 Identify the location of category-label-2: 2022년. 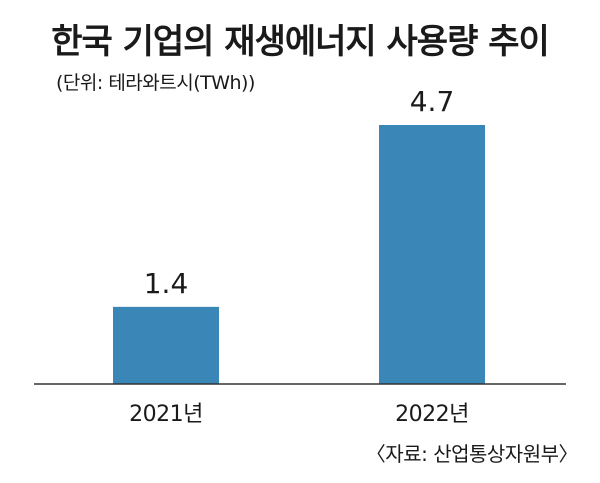
(432, 414).